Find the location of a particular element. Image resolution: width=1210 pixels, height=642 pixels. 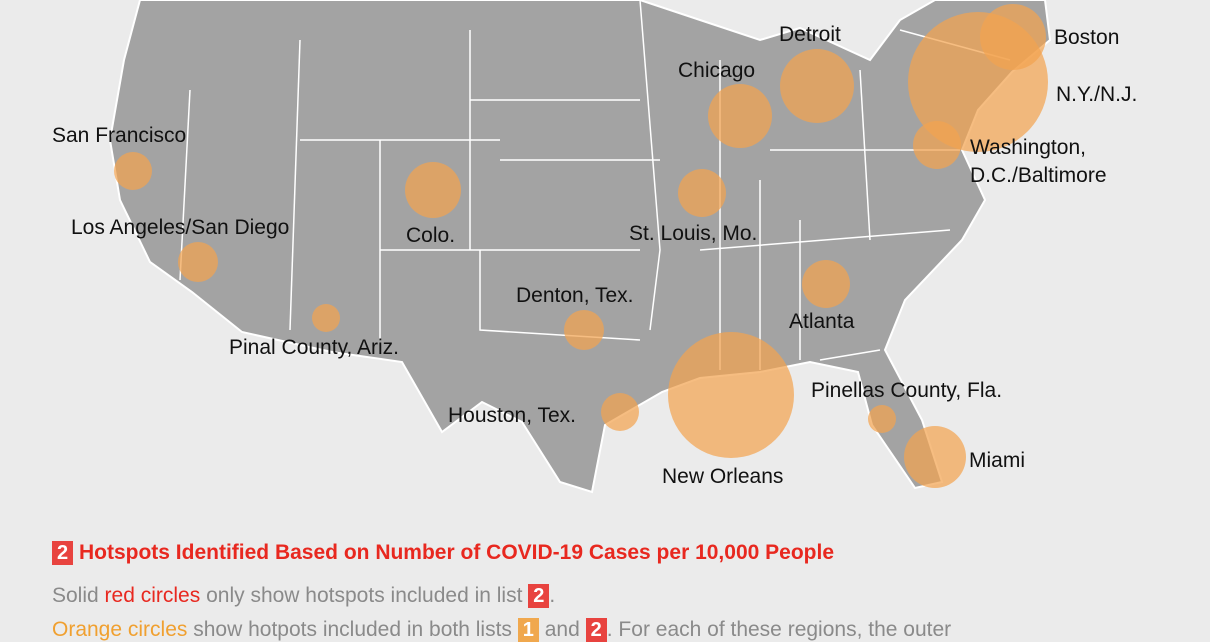

label: Atlanta is located at coordinates (822, 321).